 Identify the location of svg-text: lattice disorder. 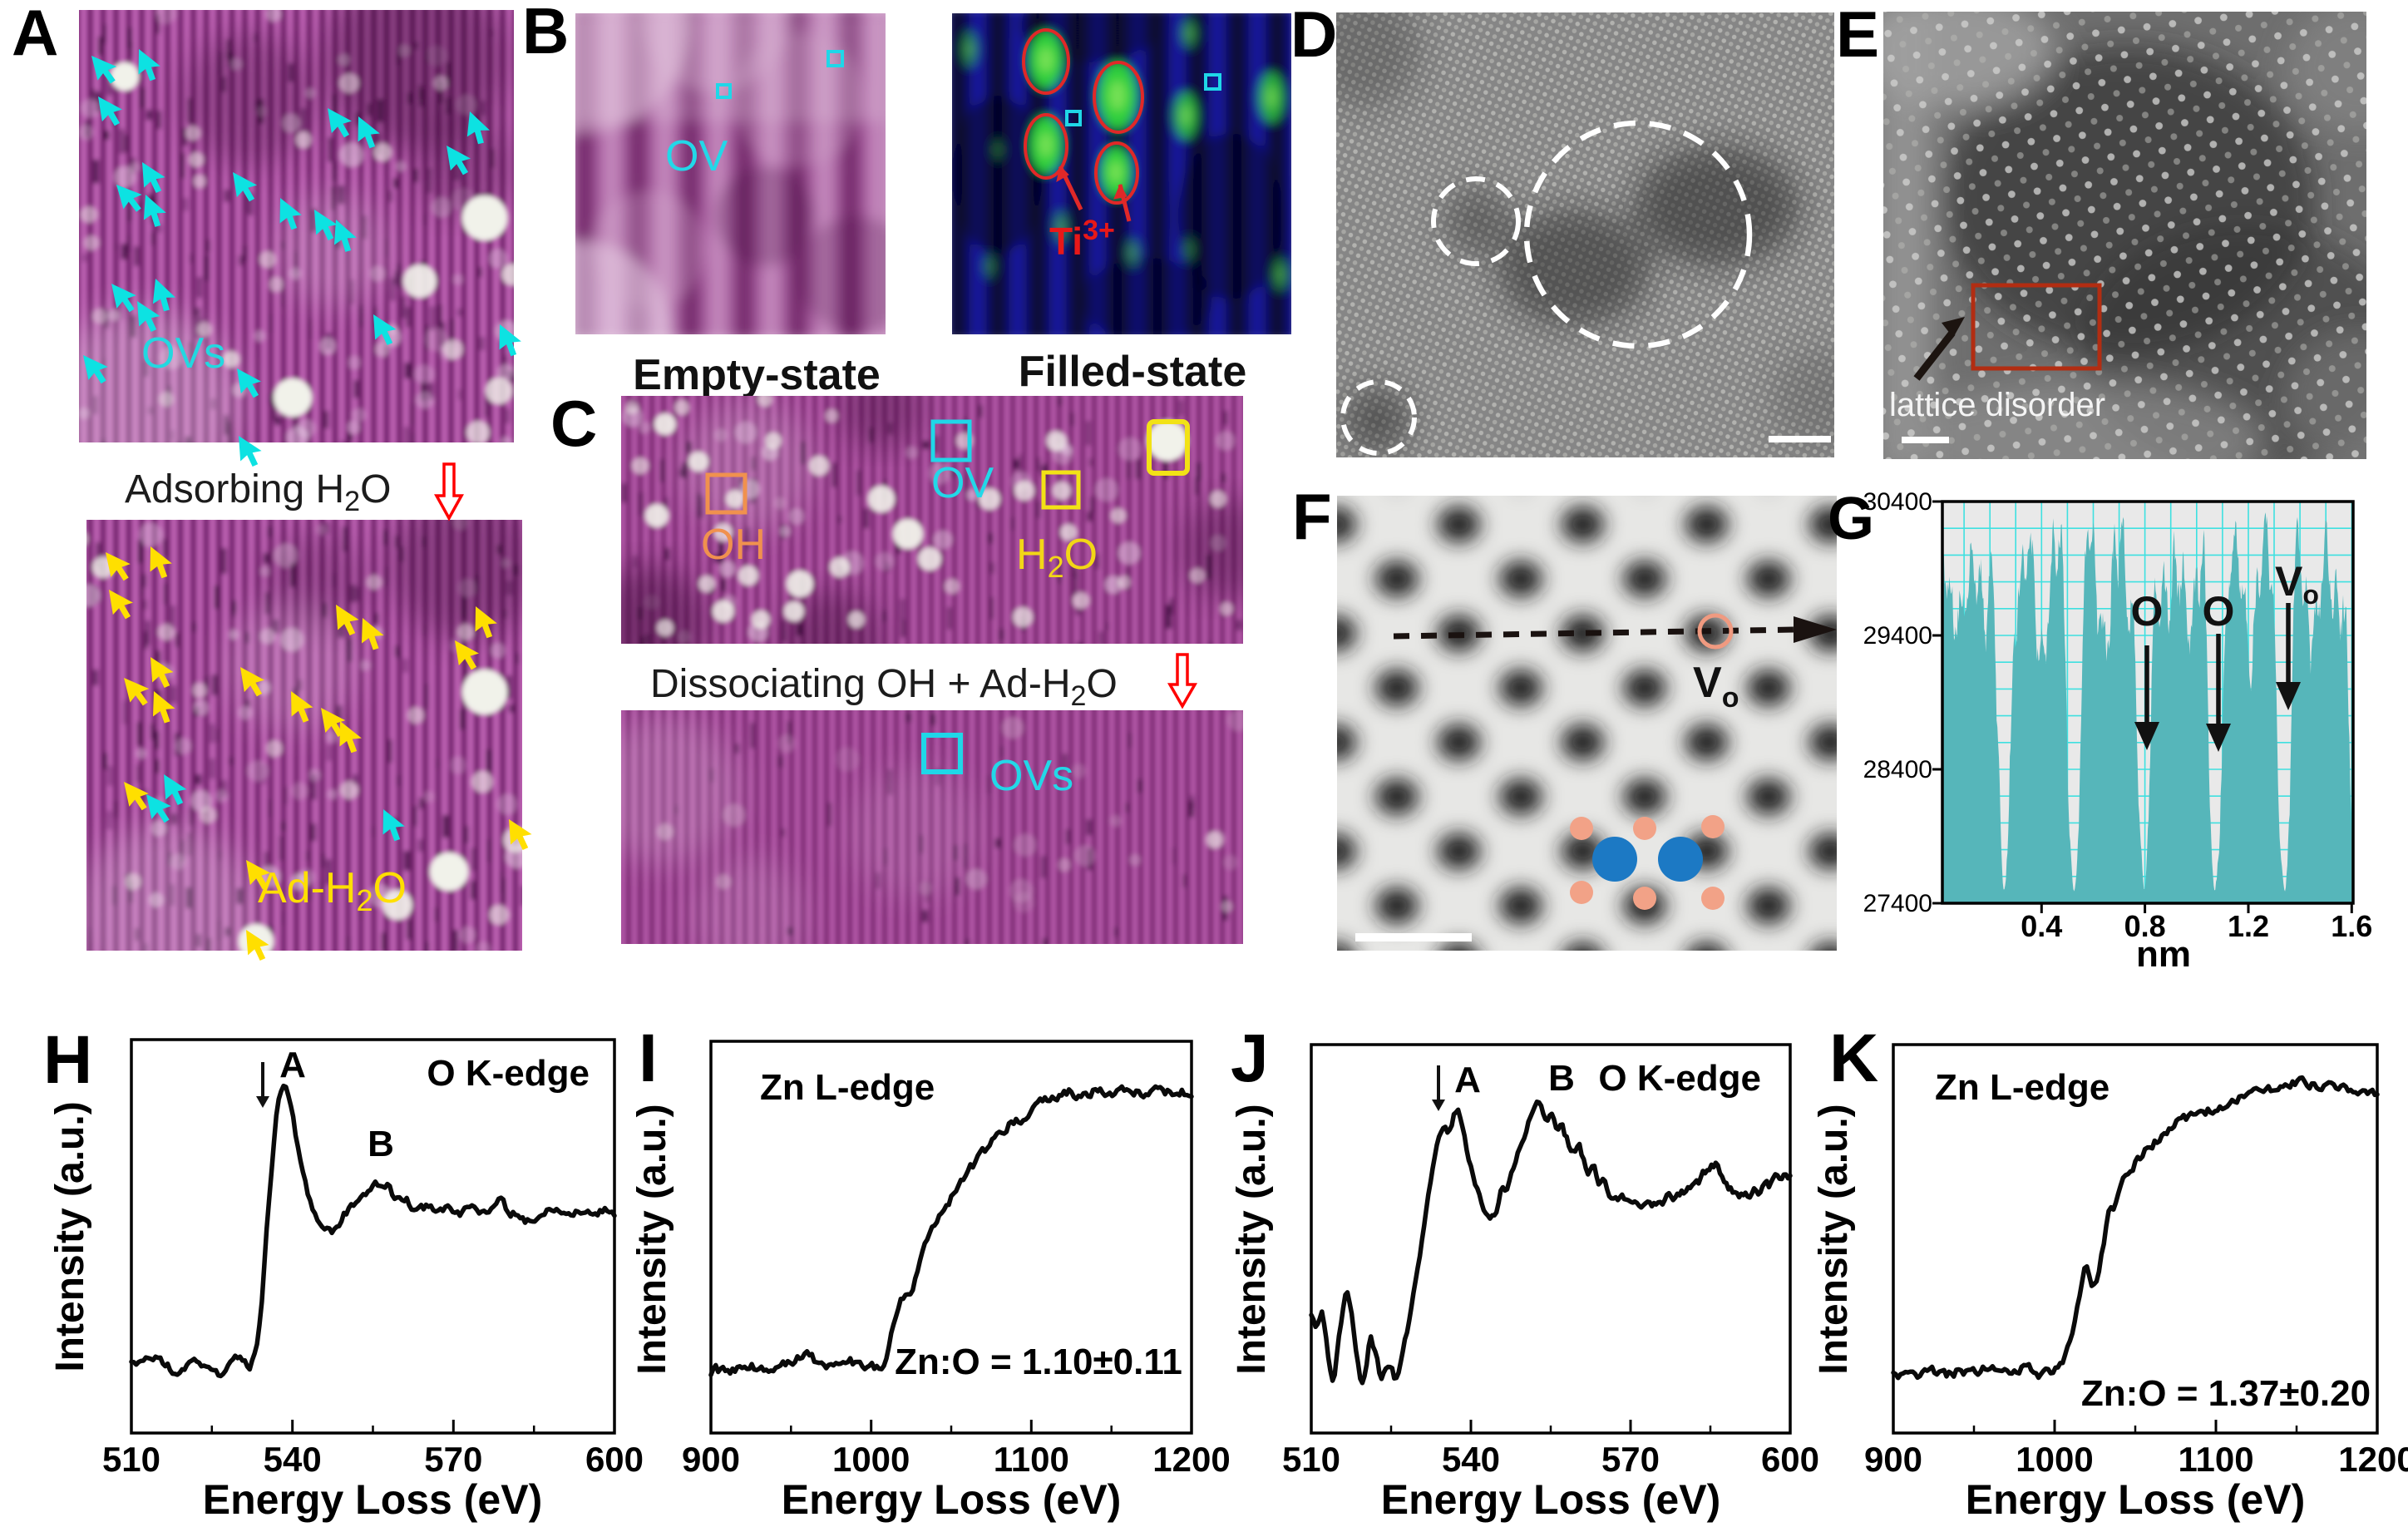
(1997, 405).